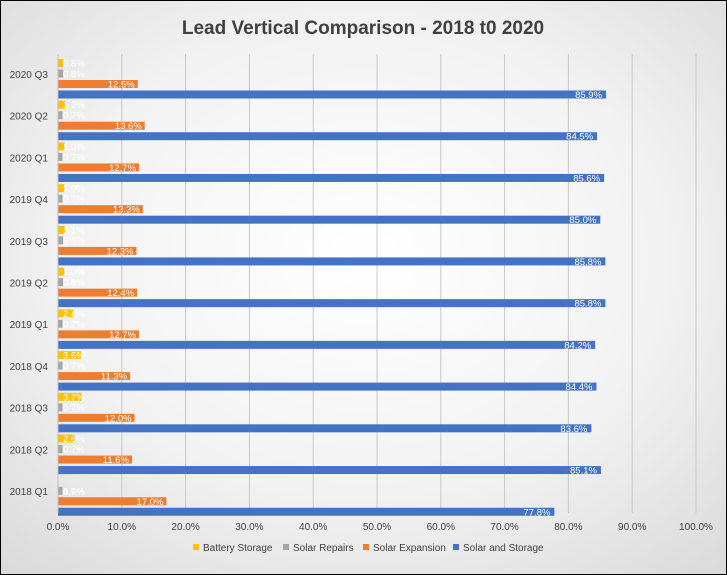 This screenshot has height=575, width=727. Describe the element at coordinates (114, 377) in the screenshot. I see `data-label: 11.3%` at that location.